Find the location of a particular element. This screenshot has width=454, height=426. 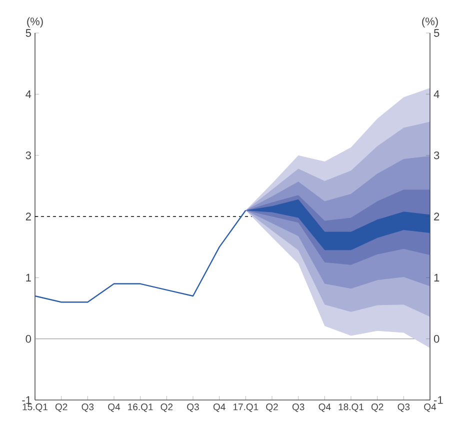

y-tick-label: 2 is located at coordinates (28, 216).